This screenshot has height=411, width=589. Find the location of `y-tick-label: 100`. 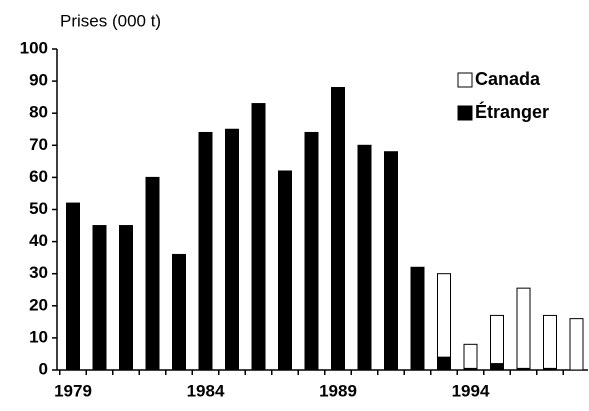

y-tick-label: 100 is located at coordinates (34, 47).